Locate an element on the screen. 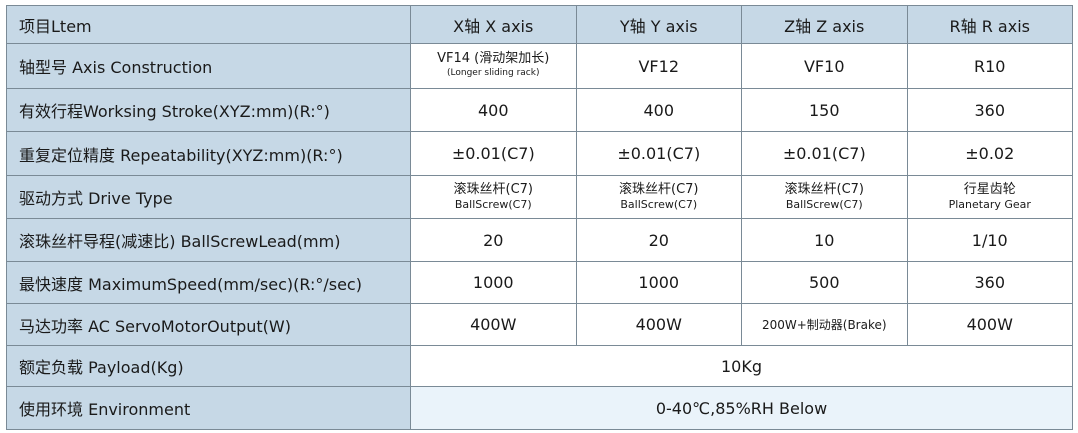 The image size is (1078, 433). cell-construction-x: VF14 (滑动架加长) (Longer sliding rack) is located at coordinates (493, 66).